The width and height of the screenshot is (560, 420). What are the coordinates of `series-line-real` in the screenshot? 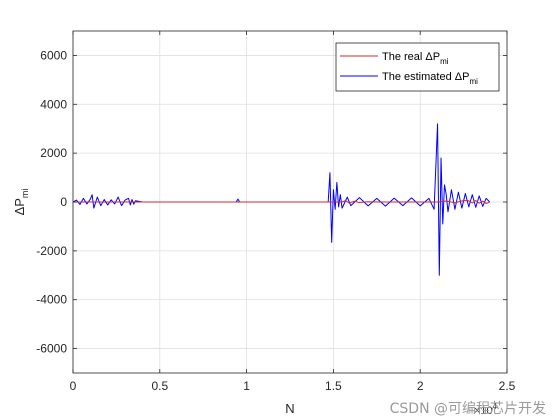 It's located at (281, 202).